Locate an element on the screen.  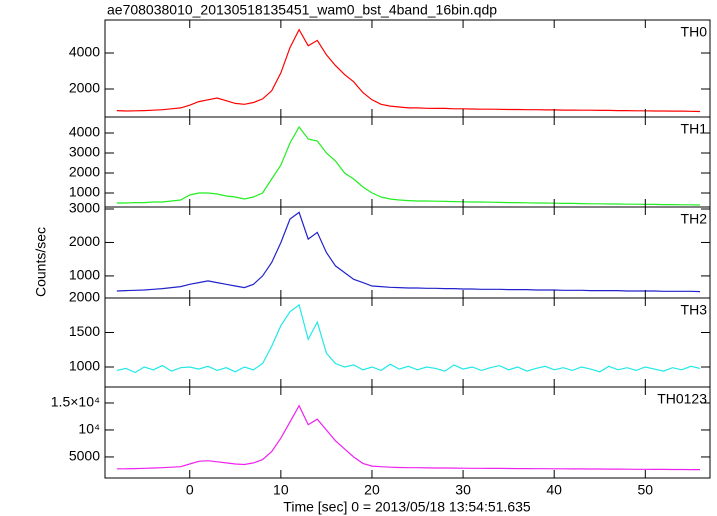
x-tick-label: 0 is located at coordinates (190, 490).